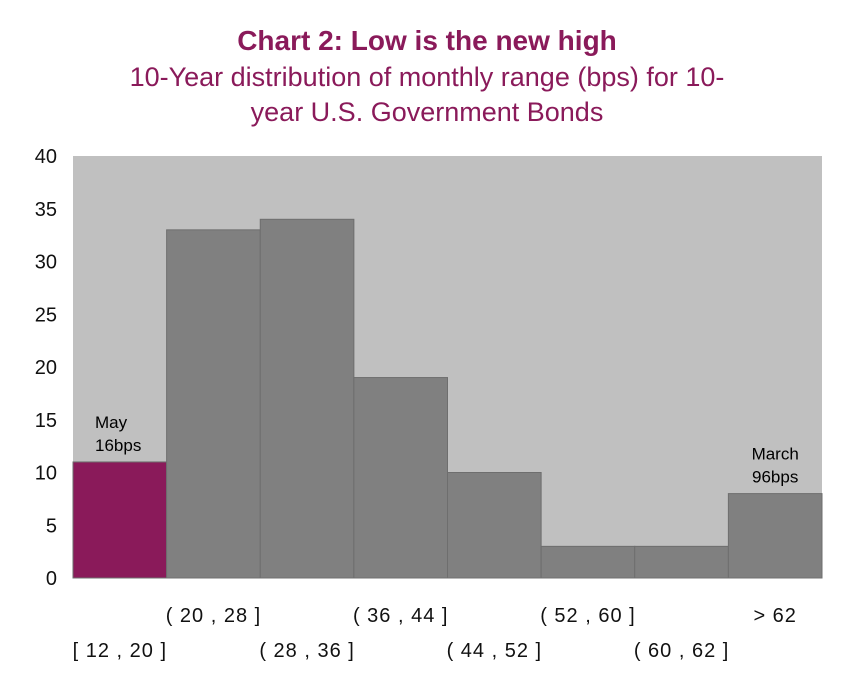  What do you see at coordinates (775, 454) in the screenshot?
I see `annotation-label: March` at bounding box center [775, 454].